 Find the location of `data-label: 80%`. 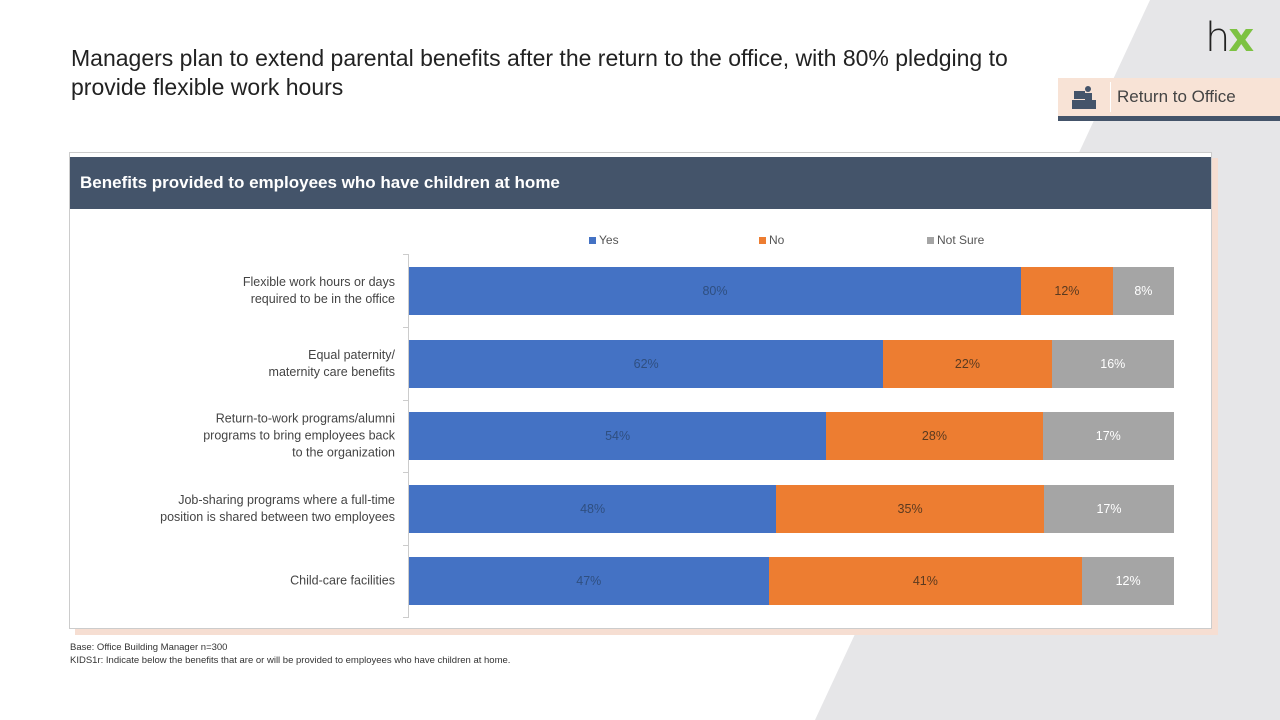

data-label: 80% is located at coordinates (715, 291).